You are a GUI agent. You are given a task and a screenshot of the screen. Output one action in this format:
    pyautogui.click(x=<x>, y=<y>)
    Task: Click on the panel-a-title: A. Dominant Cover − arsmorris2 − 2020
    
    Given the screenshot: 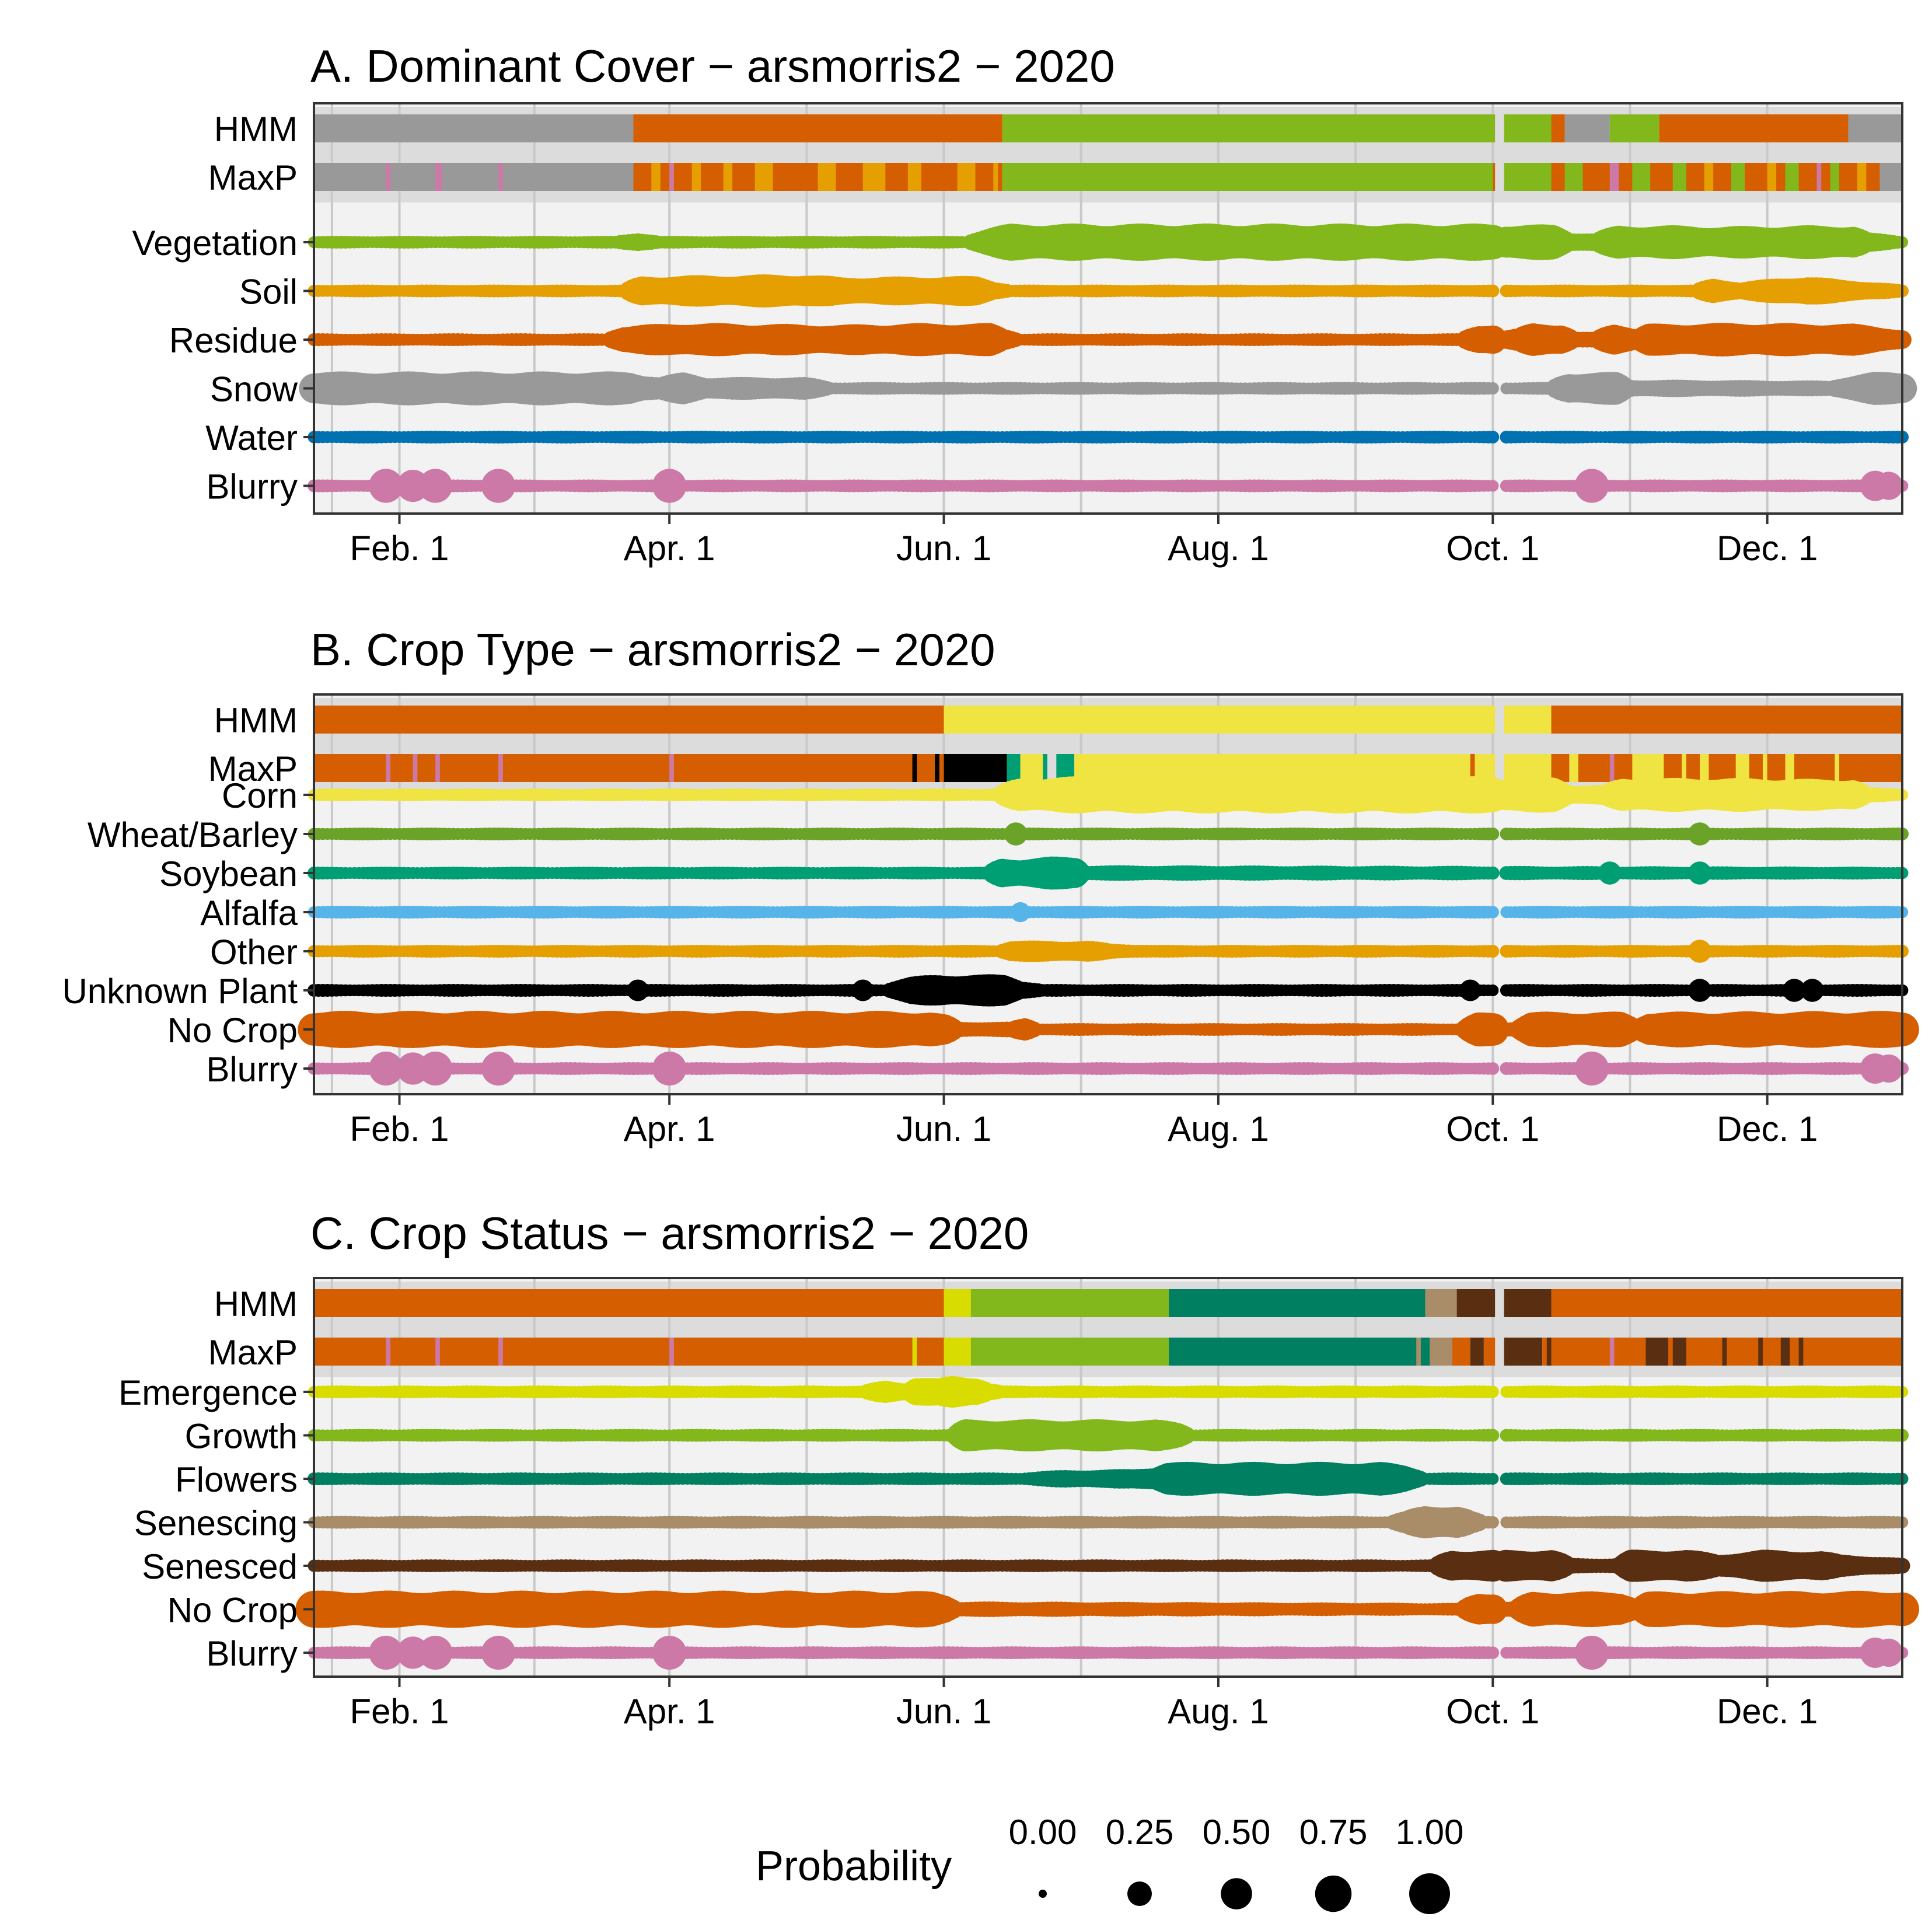 What is the action you would take?
    pyautogui.click(x=712, y=66)
    